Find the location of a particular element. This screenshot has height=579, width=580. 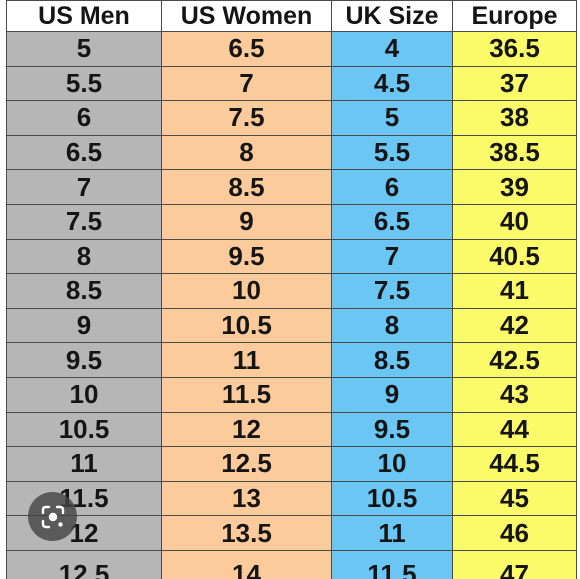

cell-us-women: 10.5 is located at coordinates (246, 325).